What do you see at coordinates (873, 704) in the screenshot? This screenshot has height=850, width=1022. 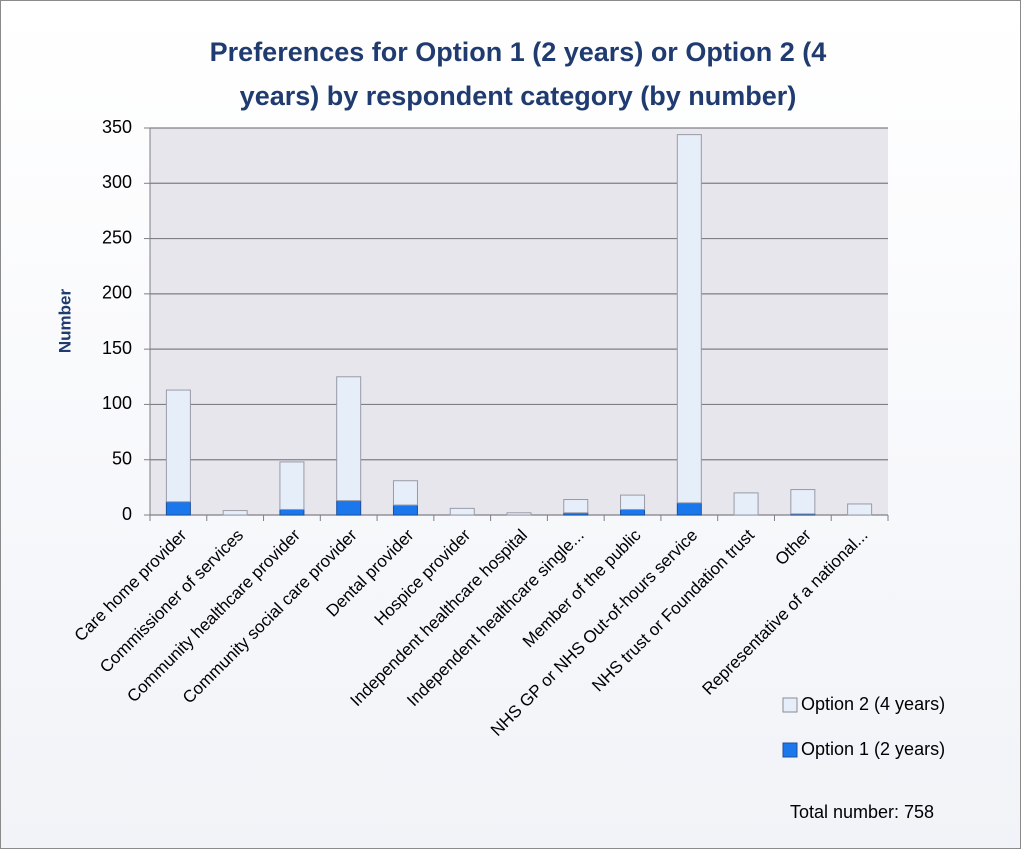 I see `legend-label: Option 2 (4 years)` at bounding box center [873, 704].